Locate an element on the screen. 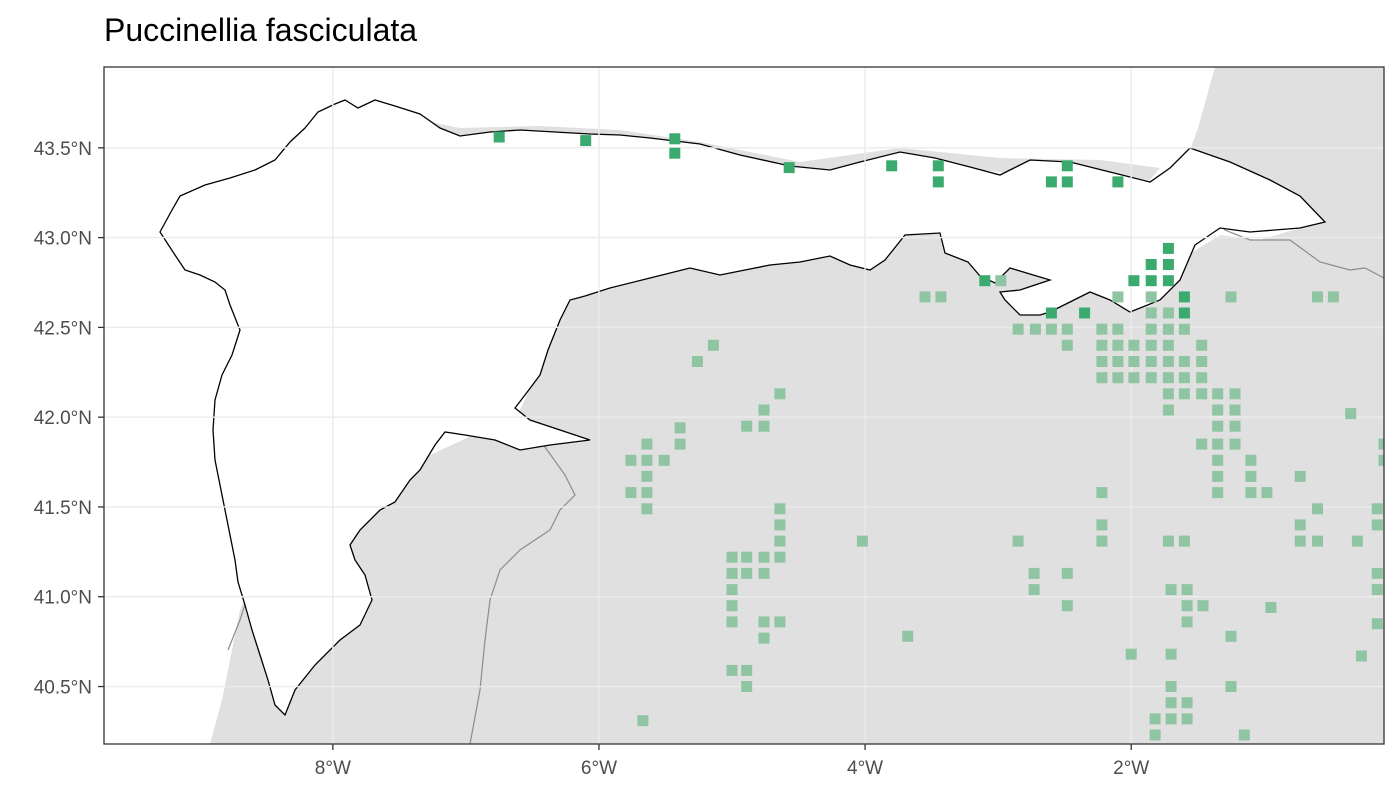 Image resolution: width=1400 pixels, height=800 pixels. y-tick-label: 42.5°N is located at coordinates (63, 328).